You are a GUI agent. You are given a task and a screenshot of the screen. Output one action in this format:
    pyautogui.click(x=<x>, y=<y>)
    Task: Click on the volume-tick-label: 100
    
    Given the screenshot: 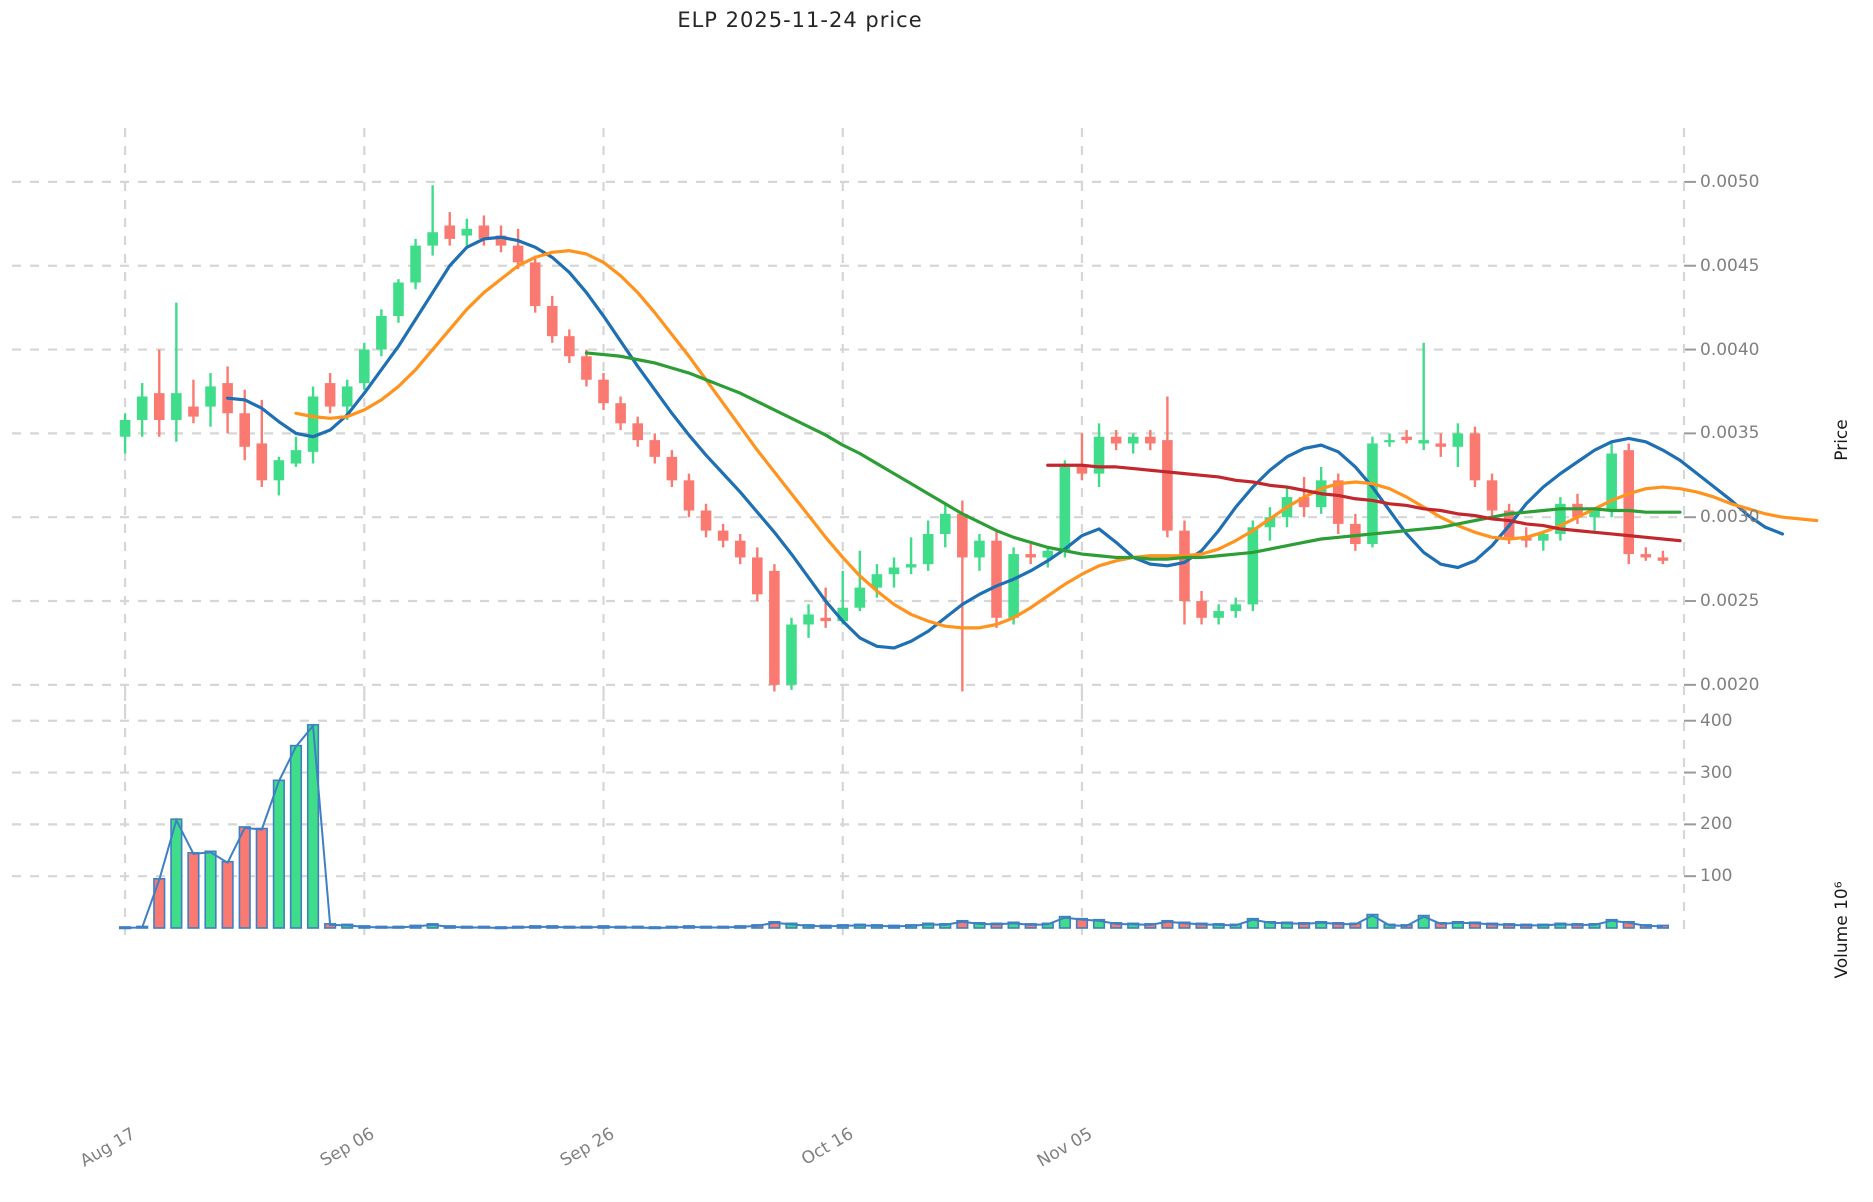 What is the action you would take?
    pyautogui.click(x=1716, y=876)
    